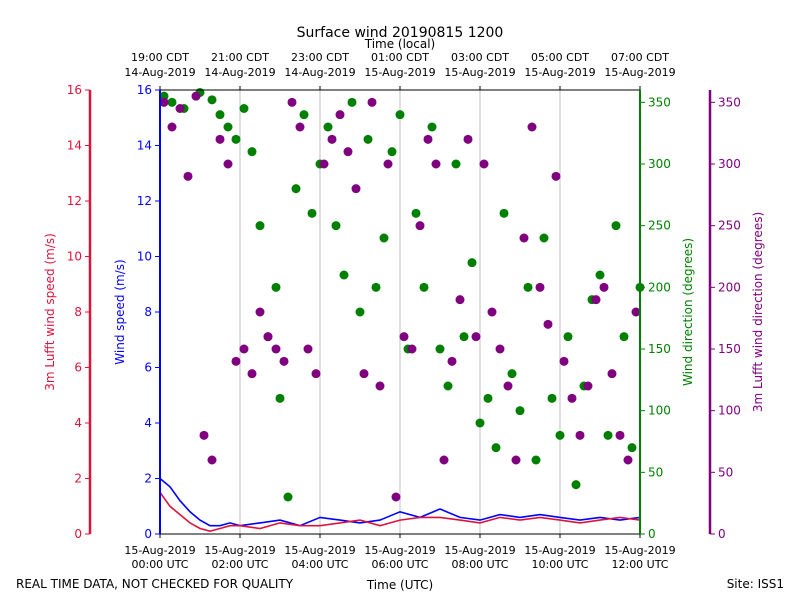  I want to click on wind-speed-tick-label: 12, so click(144, 201).